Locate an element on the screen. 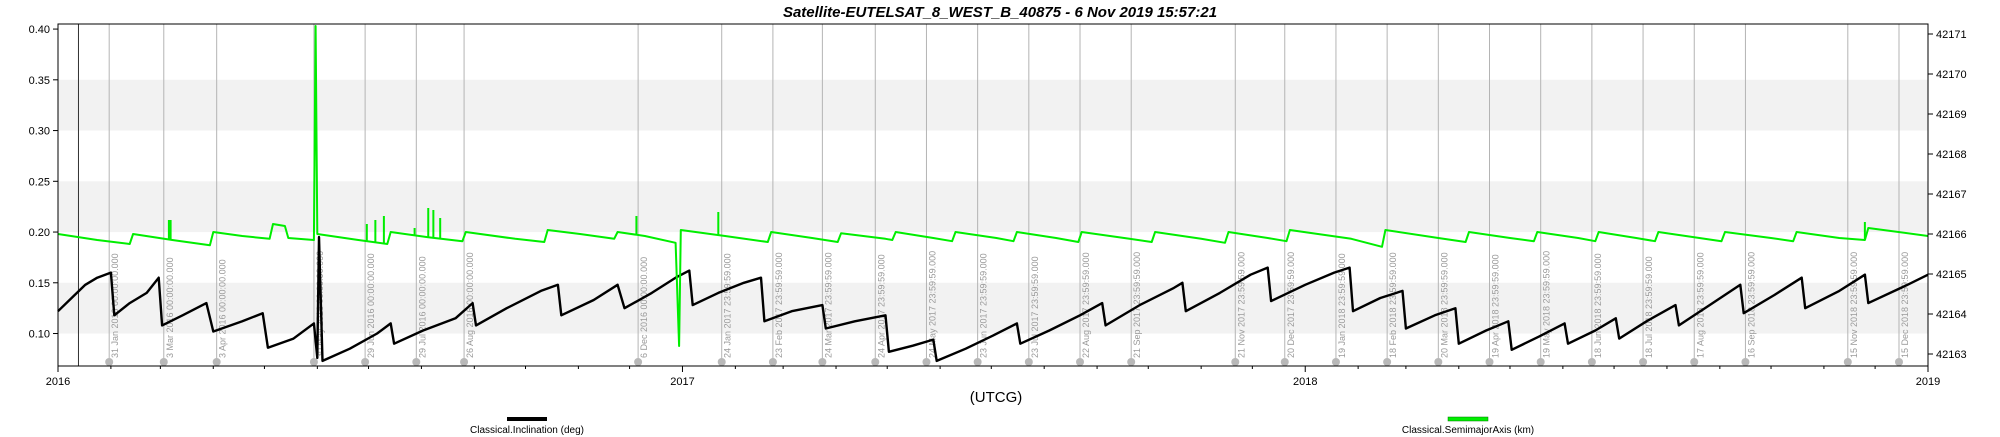 The width and height of the screenshot is (2000, 437). marker-line-label: 23 Jun 2017 23:59:59.000 is located at coordinates (984, 305).